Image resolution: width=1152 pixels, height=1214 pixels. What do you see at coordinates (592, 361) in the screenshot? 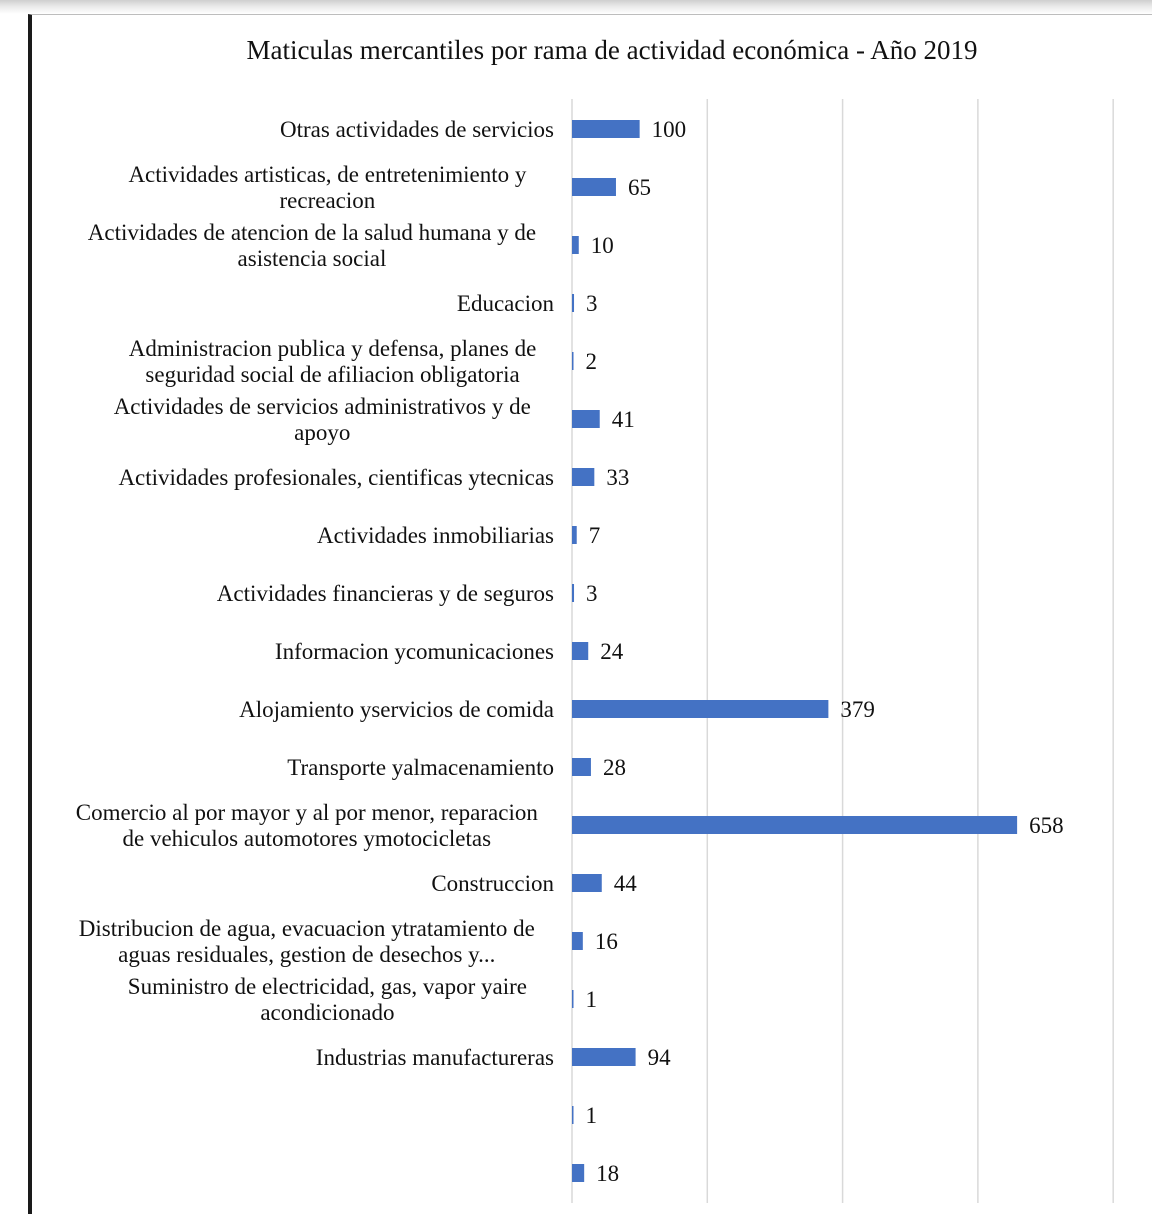
I see `data-label: 2` at bounding box center [592, 361].